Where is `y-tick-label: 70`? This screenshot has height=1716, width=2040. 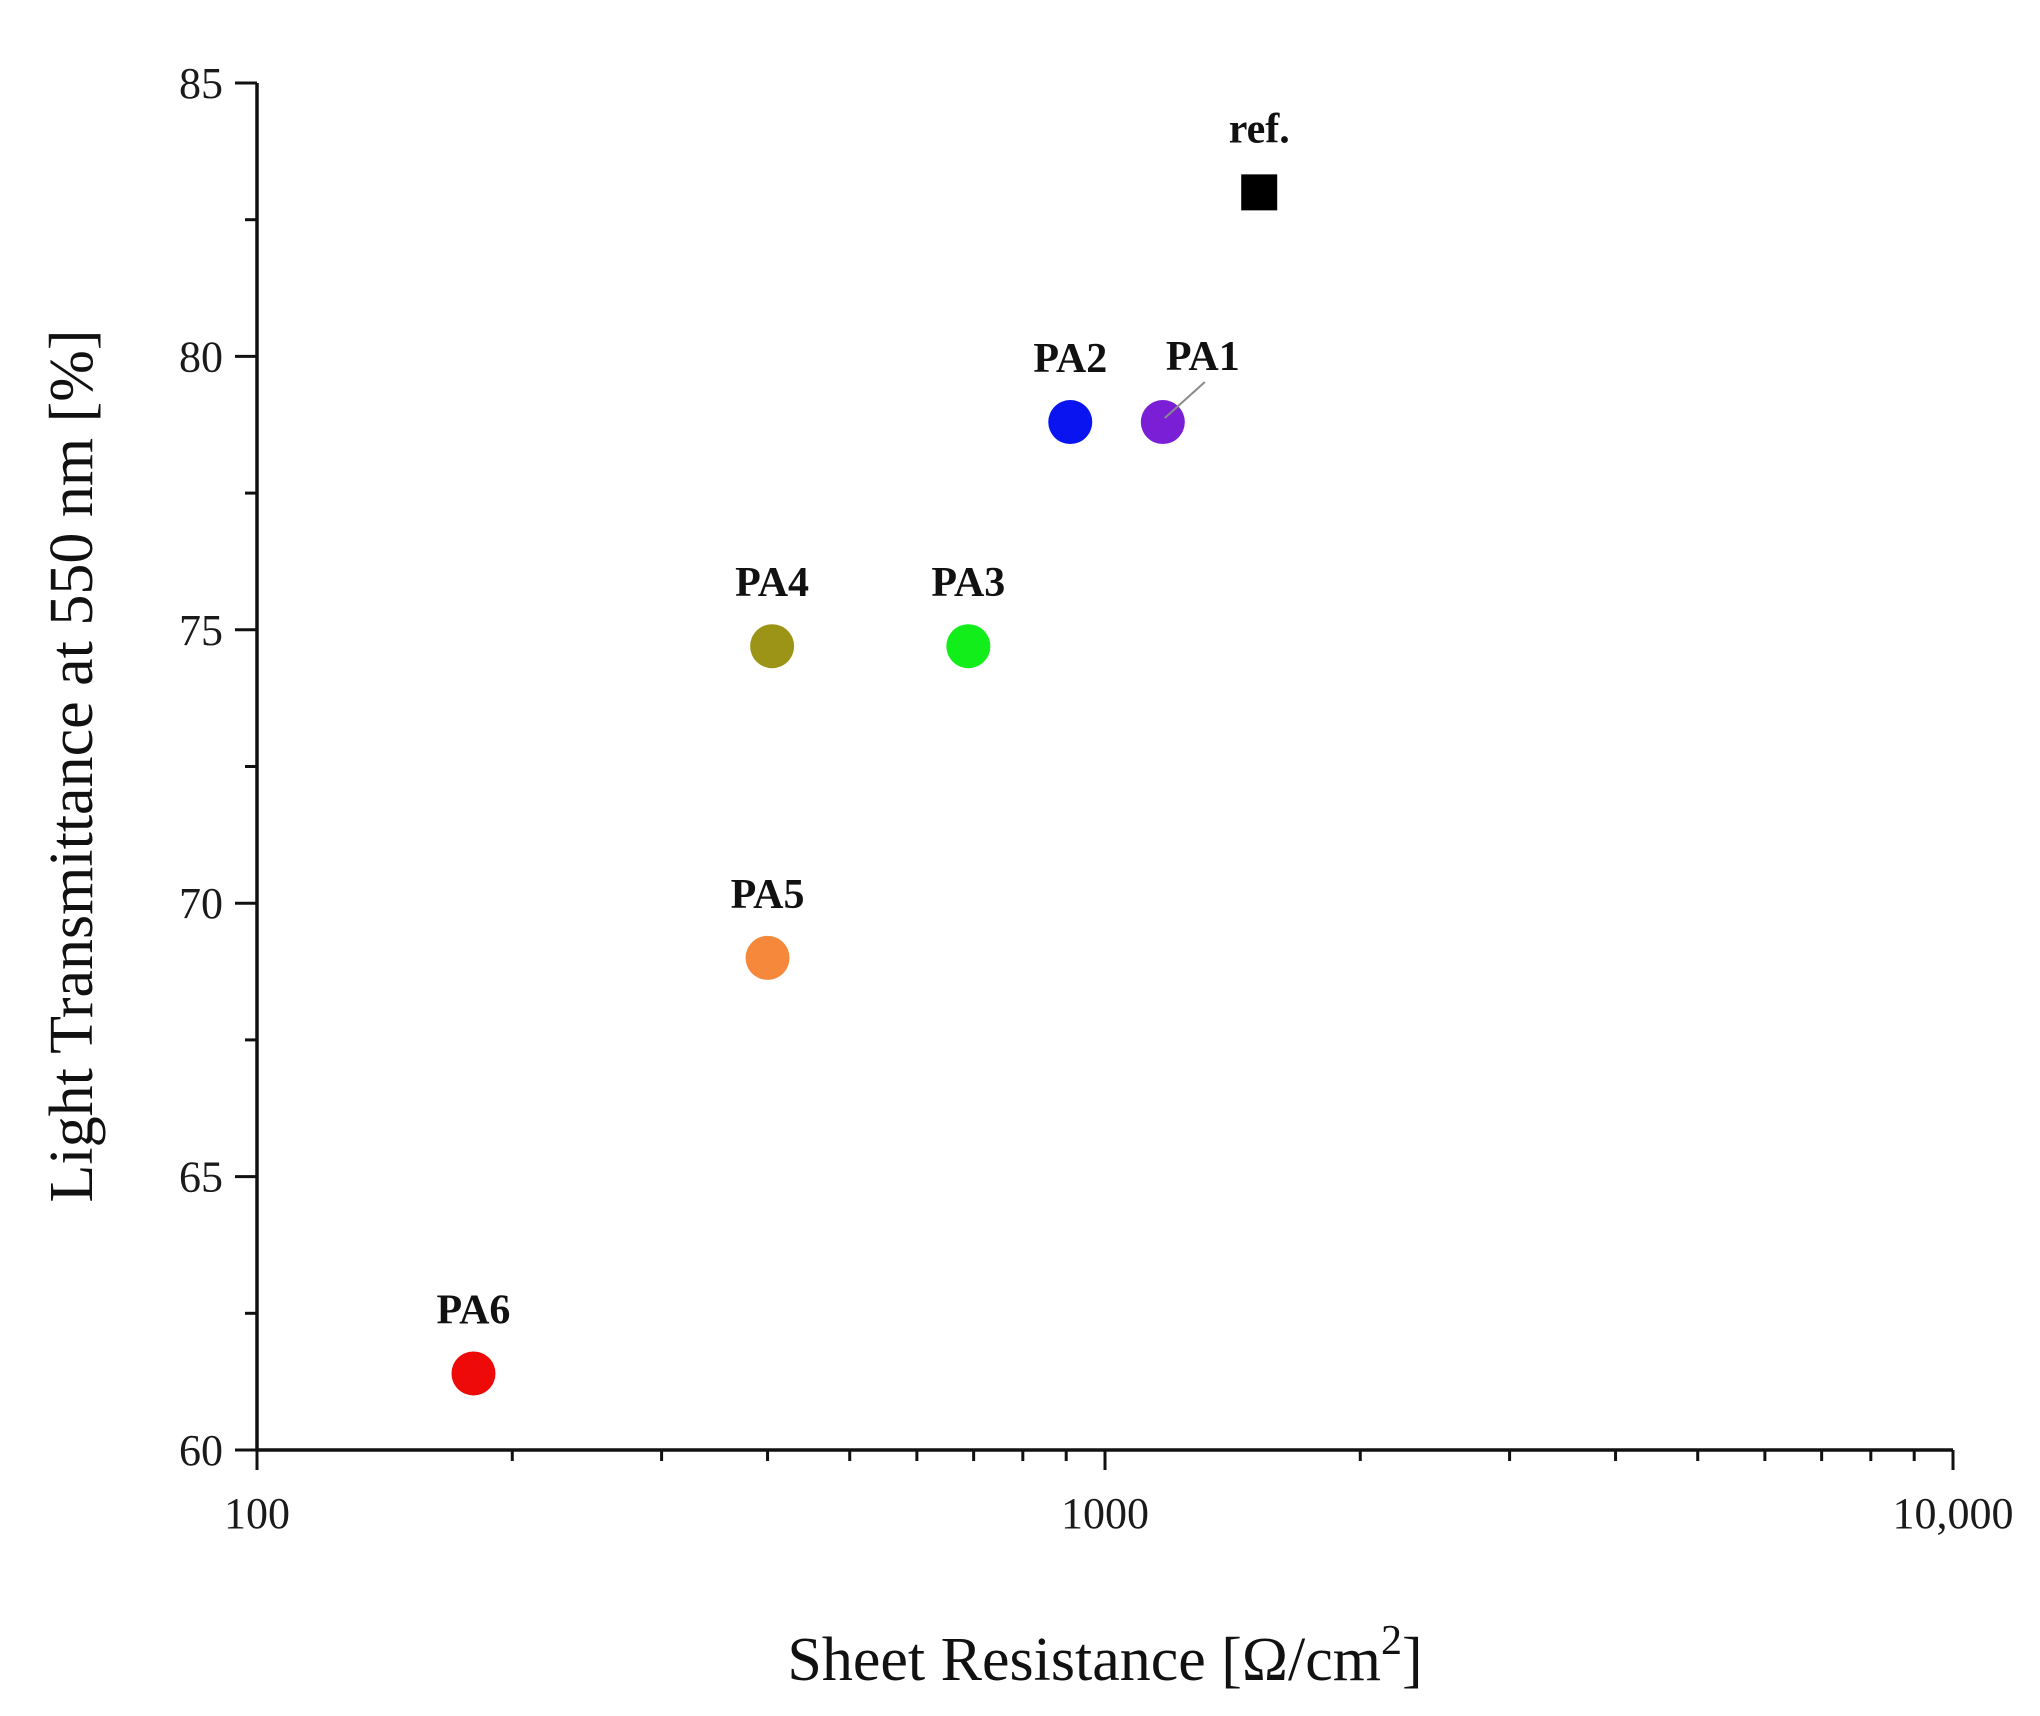 y-tick-label: 70 is located at coordinates (201, 903).